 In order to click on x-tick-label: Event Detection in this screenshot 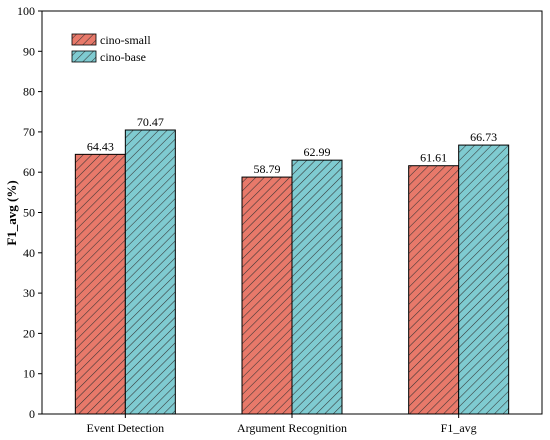, I will do `click(126, 428)`.